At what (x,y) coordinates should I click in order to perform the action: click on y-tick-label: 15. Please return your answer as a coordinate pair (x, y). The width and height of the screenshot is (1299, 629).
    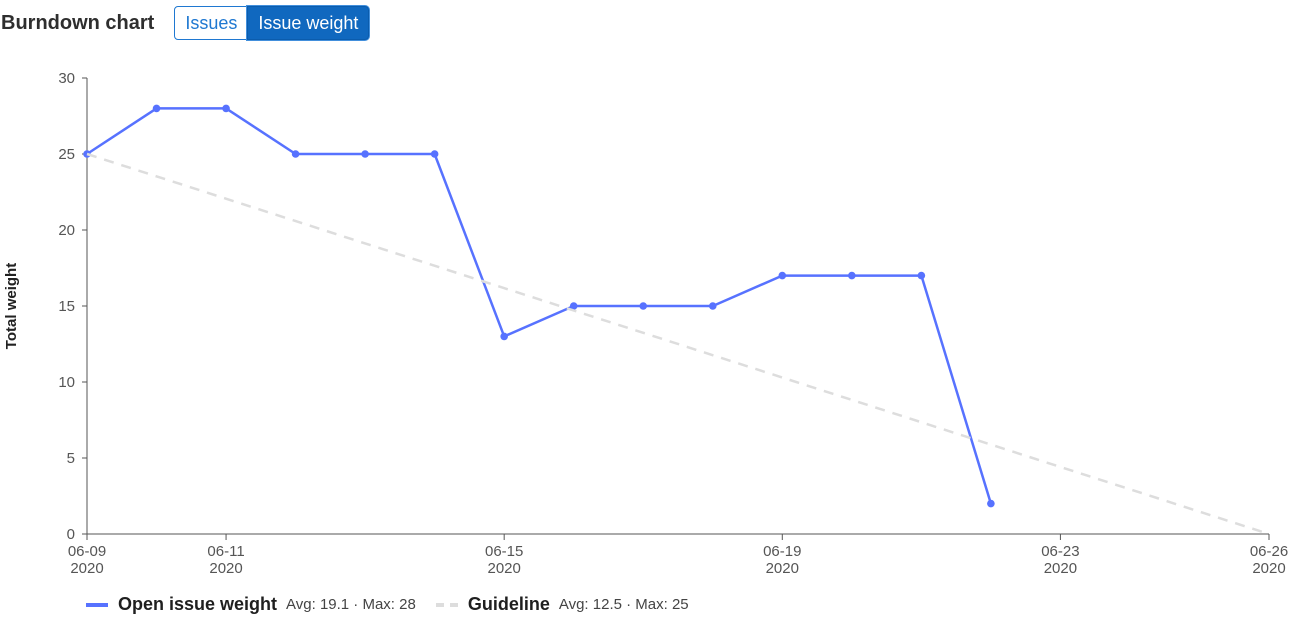
    Looking at the image, I should click on (66, 306).